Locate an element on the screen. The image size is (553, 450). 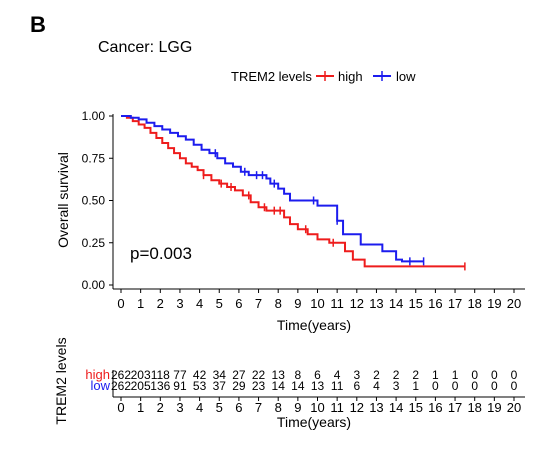
x-tick-label: 17 is located at coordinates (455, 303).